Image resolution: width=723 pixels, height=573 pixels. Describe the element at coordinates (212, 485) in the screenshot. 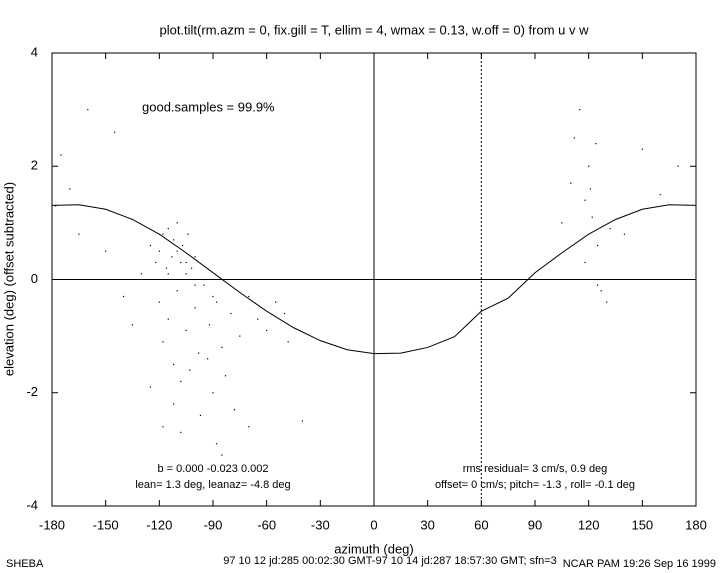

I see `annotation: lean= 1.3 deg, leanaz= -4.8 deg` at that location.